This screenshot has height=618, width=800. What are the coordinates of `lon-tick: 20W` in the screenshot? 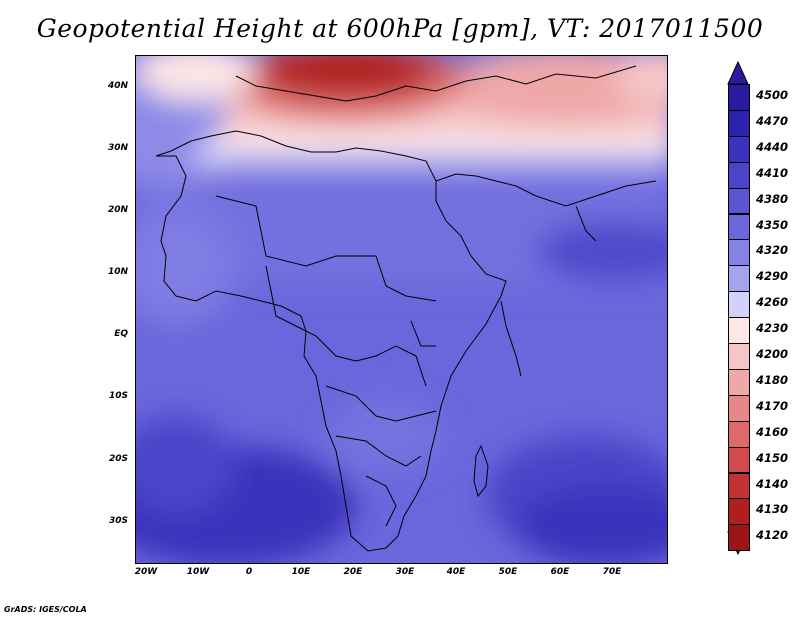 It's located at (146, 572).